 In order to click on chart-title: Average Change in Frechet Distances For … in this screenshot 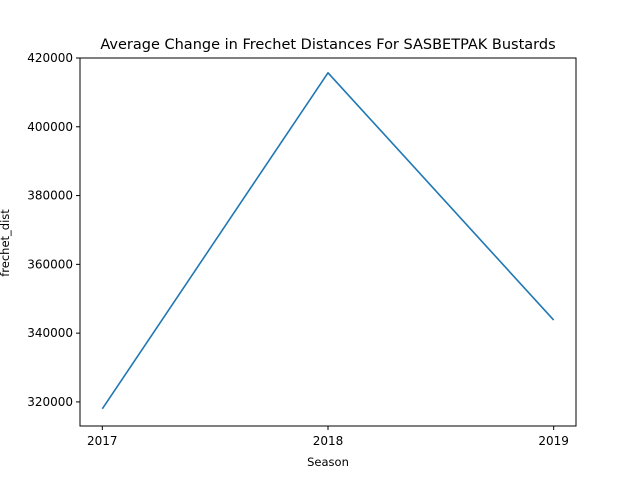, I will do `click(327, 45)`.